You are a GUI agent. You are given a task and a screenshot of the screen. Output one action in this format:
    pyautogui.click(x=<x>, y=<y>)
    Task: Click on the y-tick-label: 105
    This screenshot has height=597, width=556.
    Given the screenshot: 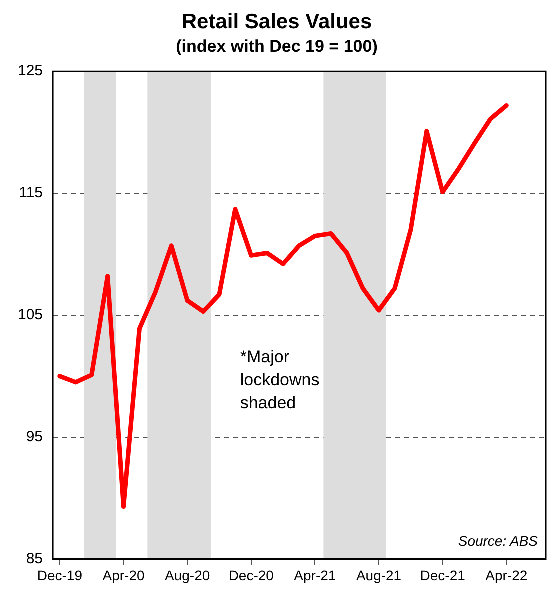 What is the action you would take?
    pyautogui.click(x=31, y=315)
    